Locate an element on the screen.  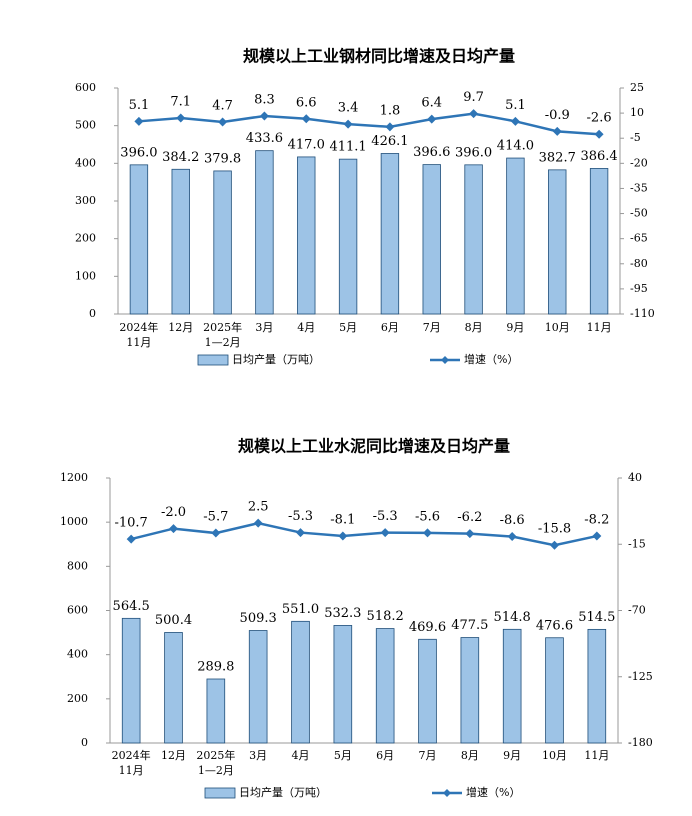
data-label: 9.7 is located at coordinates (473, 97).